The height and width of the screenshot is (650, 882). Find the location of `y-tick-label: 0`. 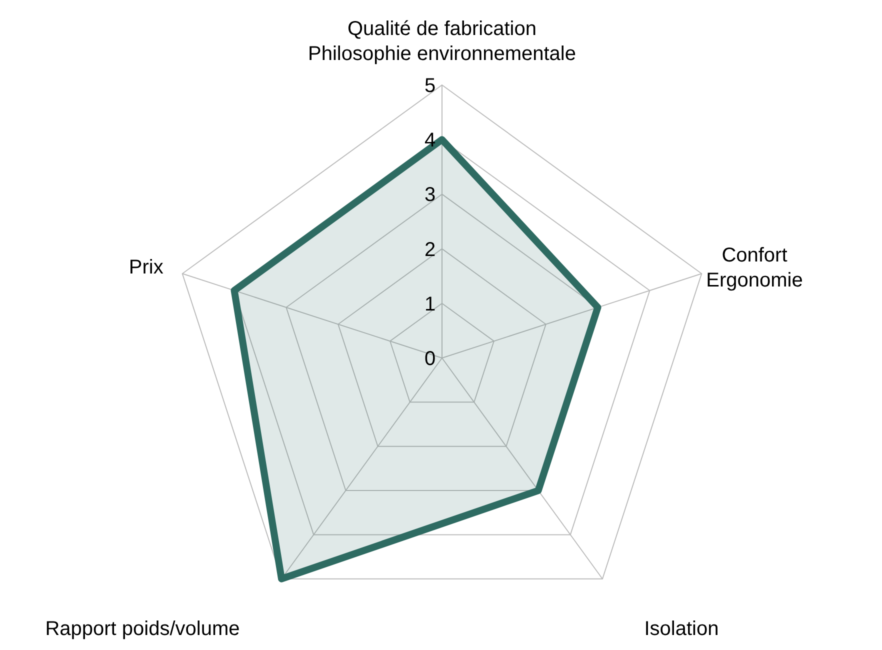

y-tick-label: 0 is located at coordinates (430, 359).